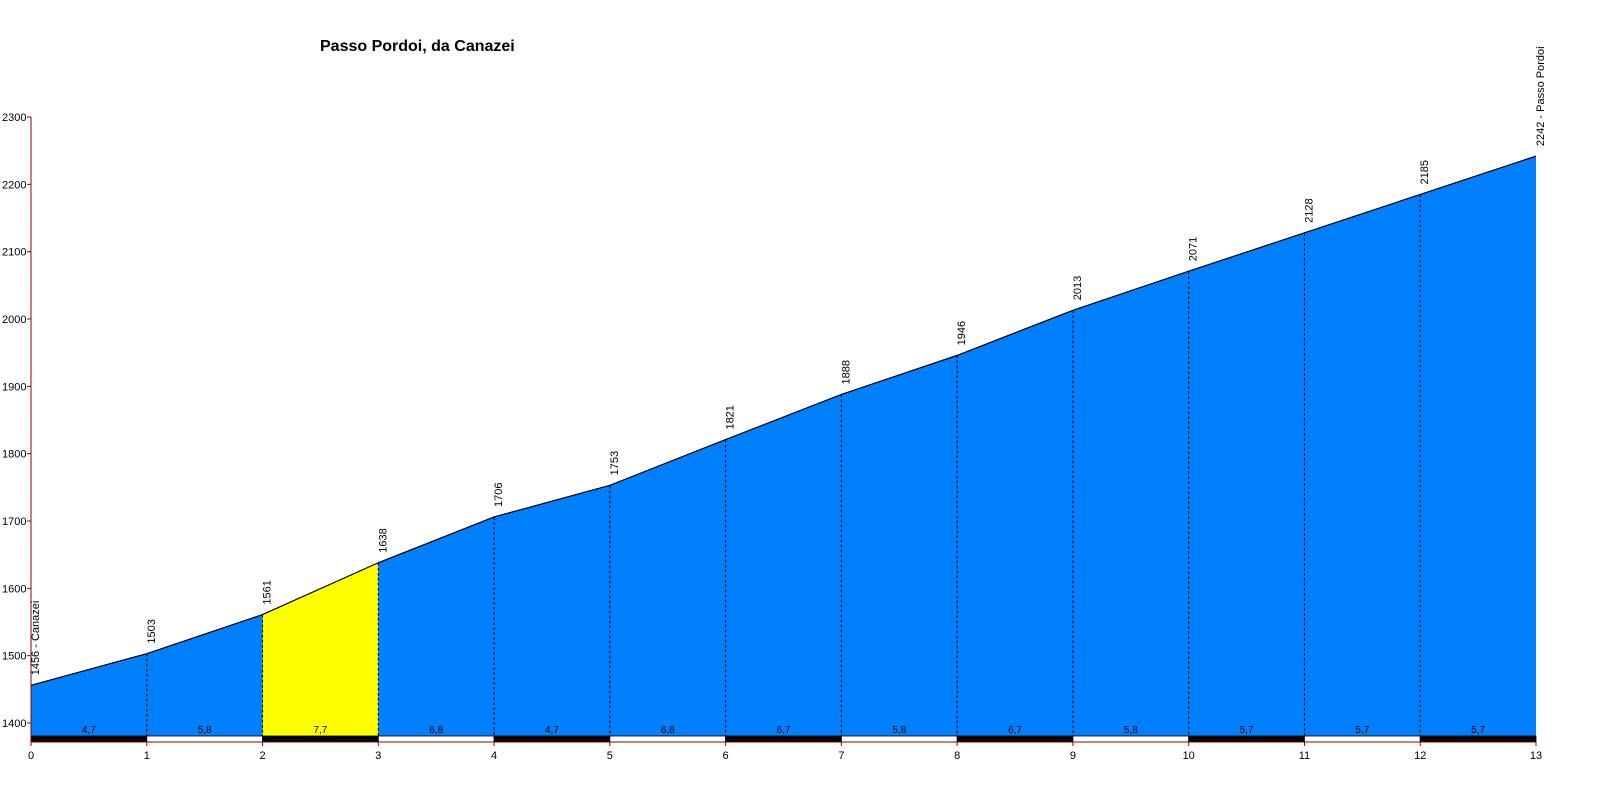 The image size is (1600, 800). What do you see at coordinates (731, 417) in the screenshot?
I see `elevation-label-6: 1821` at bounding box center [731, 417].